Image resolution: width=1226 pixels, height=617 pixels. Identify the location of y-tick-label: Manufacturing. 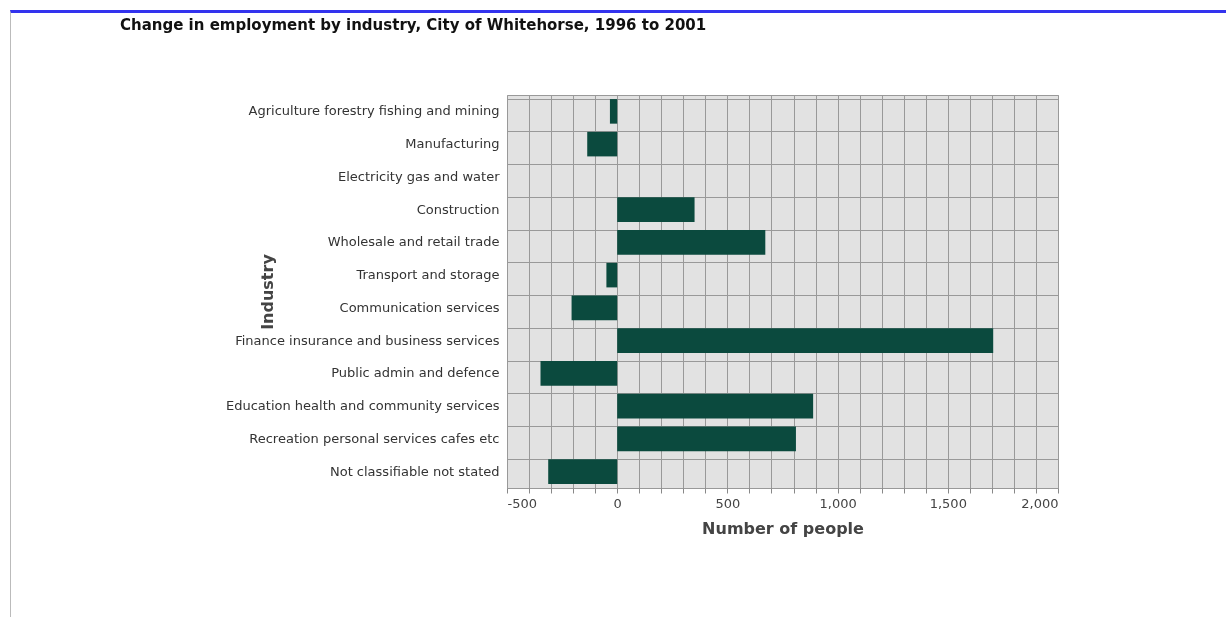
(452, 144).